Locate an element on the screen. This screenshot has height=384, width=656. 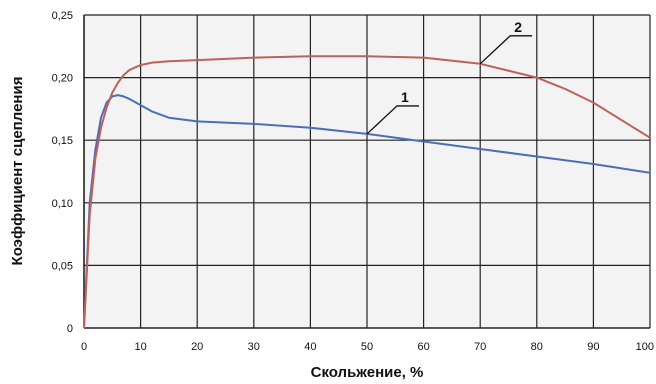
y-axis-title: Коэффициент сцепления is located at coordinates (17, 171).